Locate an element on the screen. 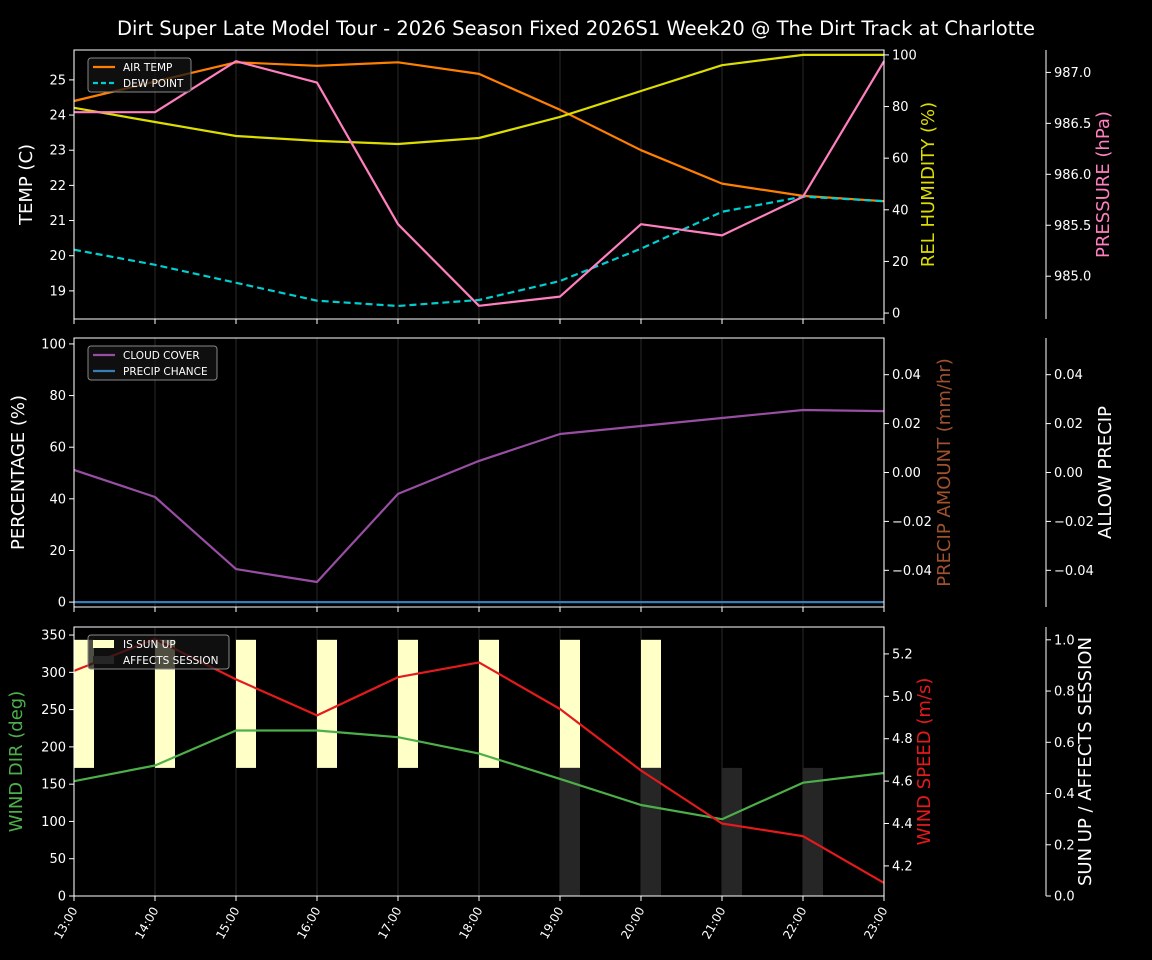  legend: CLOUD COVER PRECIP CHANCE is located at coordinates (152, 363).